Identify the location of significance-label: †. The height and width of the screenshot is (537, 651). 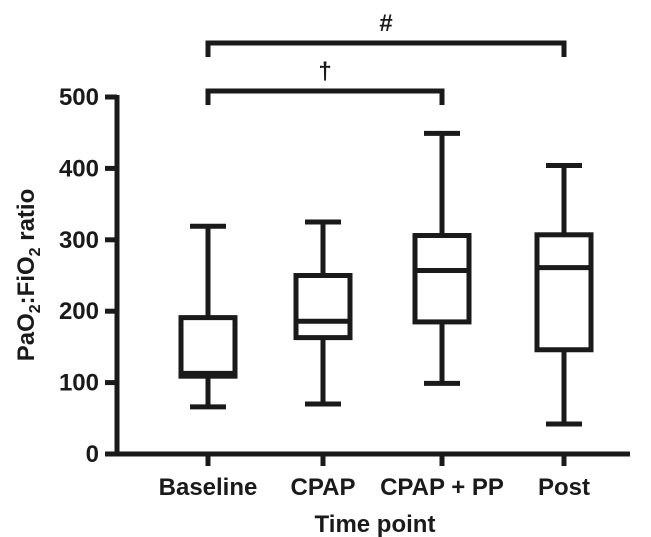
(324, 71).